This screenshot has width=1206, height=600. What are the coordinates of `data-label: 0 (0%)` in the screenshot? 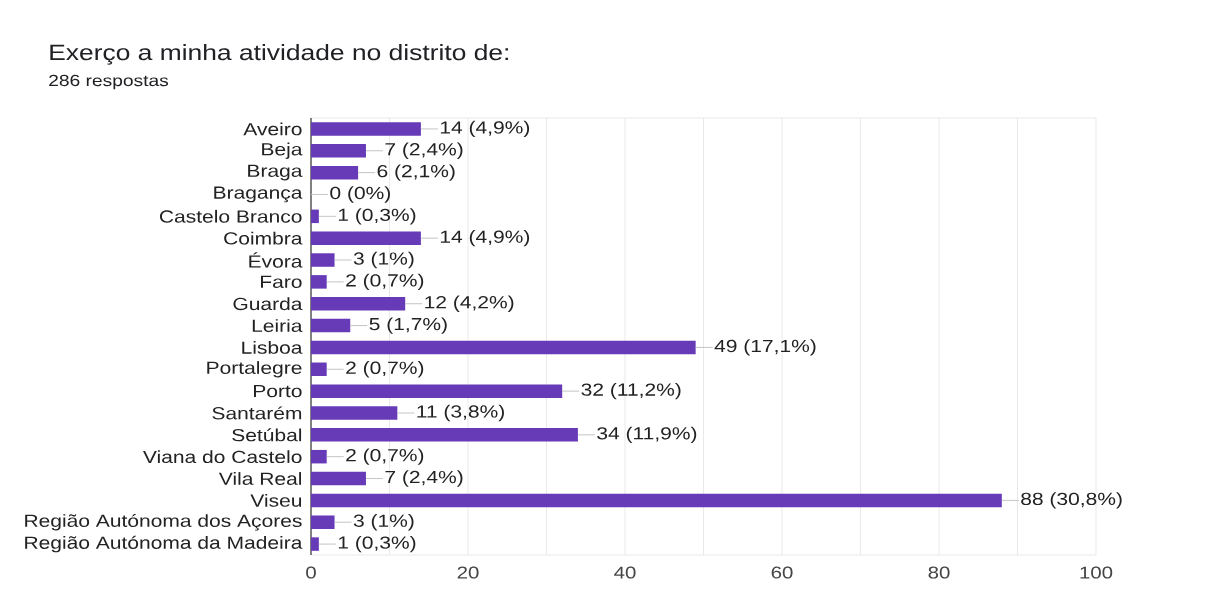 It's located at (360, 194).